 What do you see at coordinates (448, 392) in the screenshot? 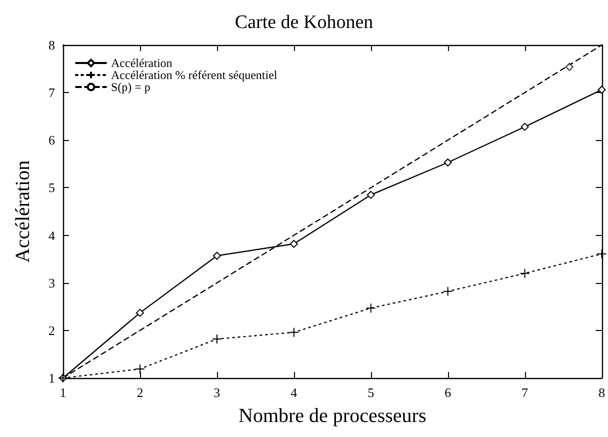
I see `x-tick-label: 6` at bounding box center [448, 392].